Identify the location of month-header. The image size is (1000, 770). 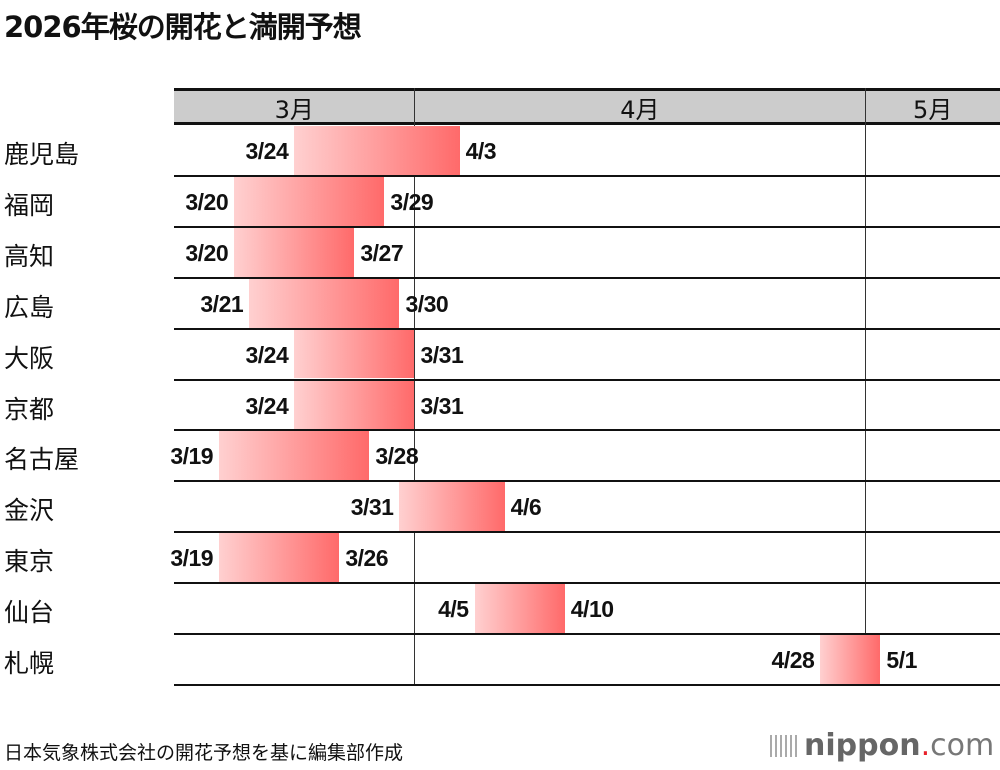
(587, 106).